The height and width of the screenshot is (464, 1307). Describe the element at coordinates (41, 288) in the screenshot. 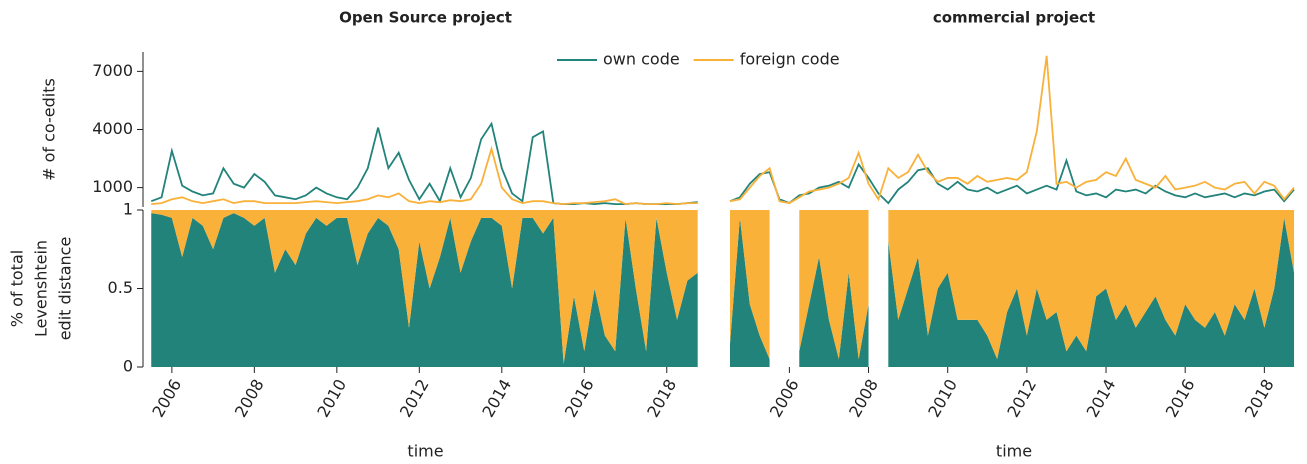

I see `y-axis-label: Levenshtein` at that location.